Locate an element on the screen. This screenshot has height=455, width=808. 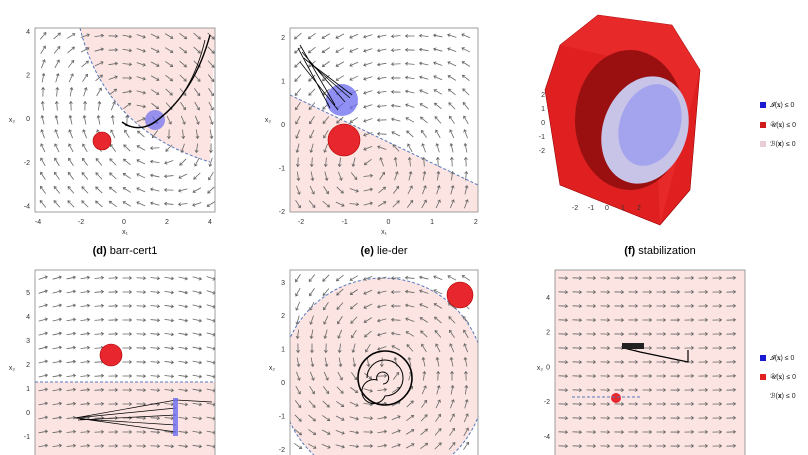
y-tick-label: 0 is located at coordinates (543, 123).